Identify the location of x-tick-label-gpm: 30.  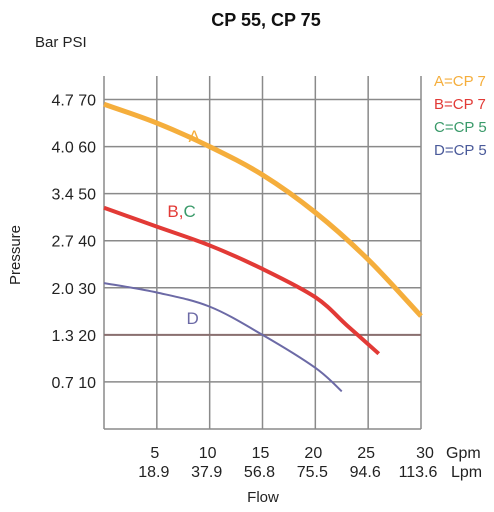
(425, 453).